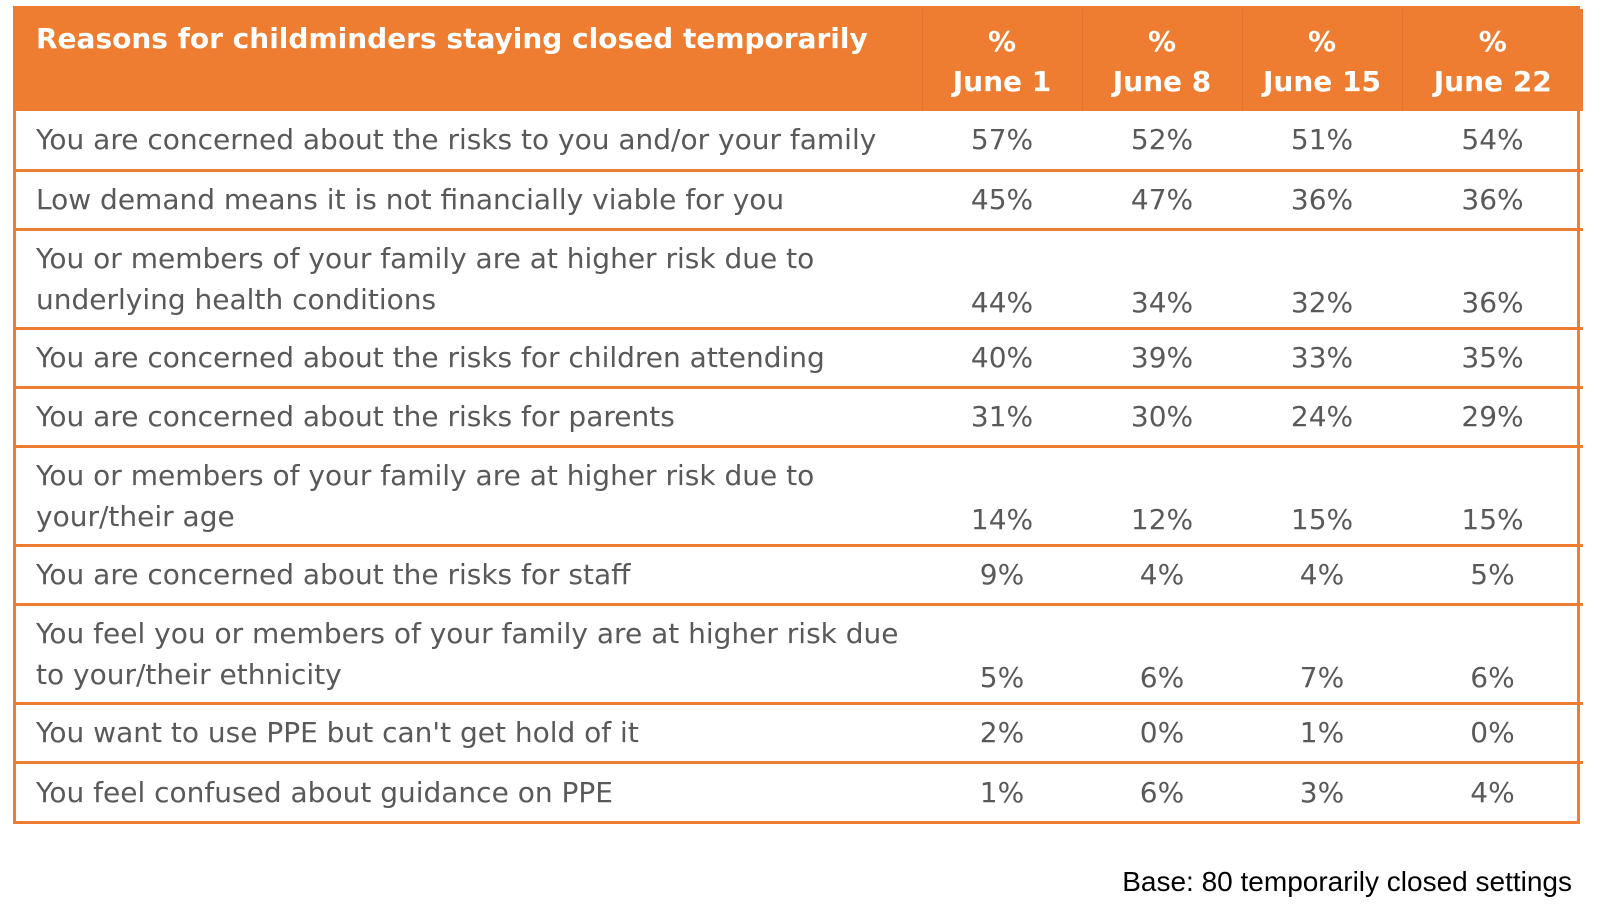 This screenshot has width=1610, height=914. I want to click on row-value: 35%, so click(1492, 357).